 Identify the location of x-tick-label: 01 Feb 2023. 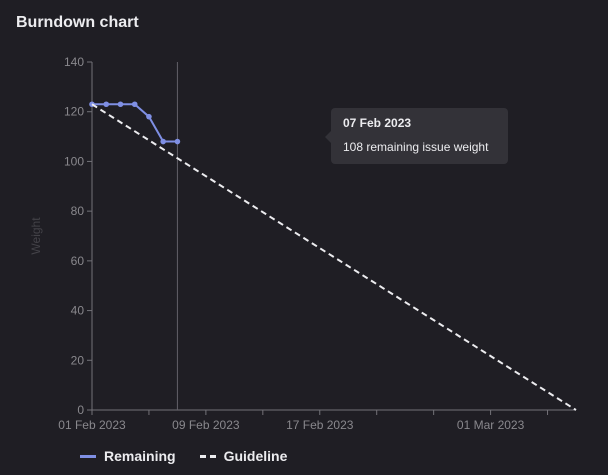
(92, 425).